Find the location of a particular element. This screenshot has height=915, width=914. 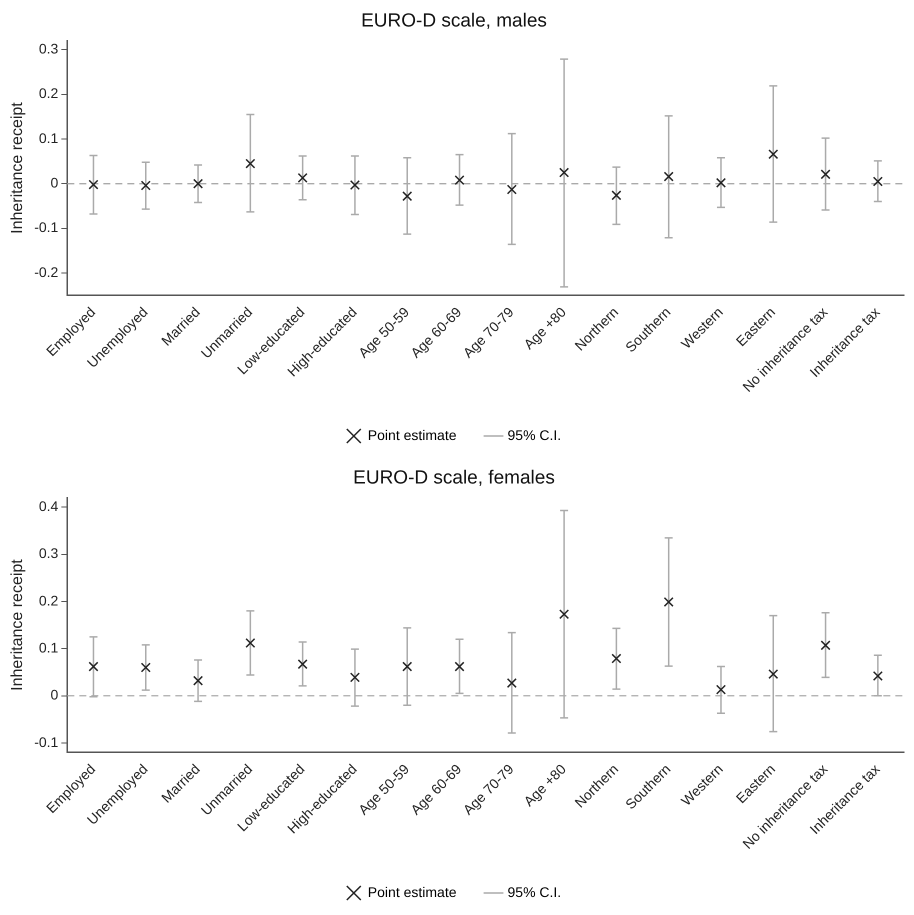

chart-title: EURO-D scale, females is located at coordinates (454, 478).